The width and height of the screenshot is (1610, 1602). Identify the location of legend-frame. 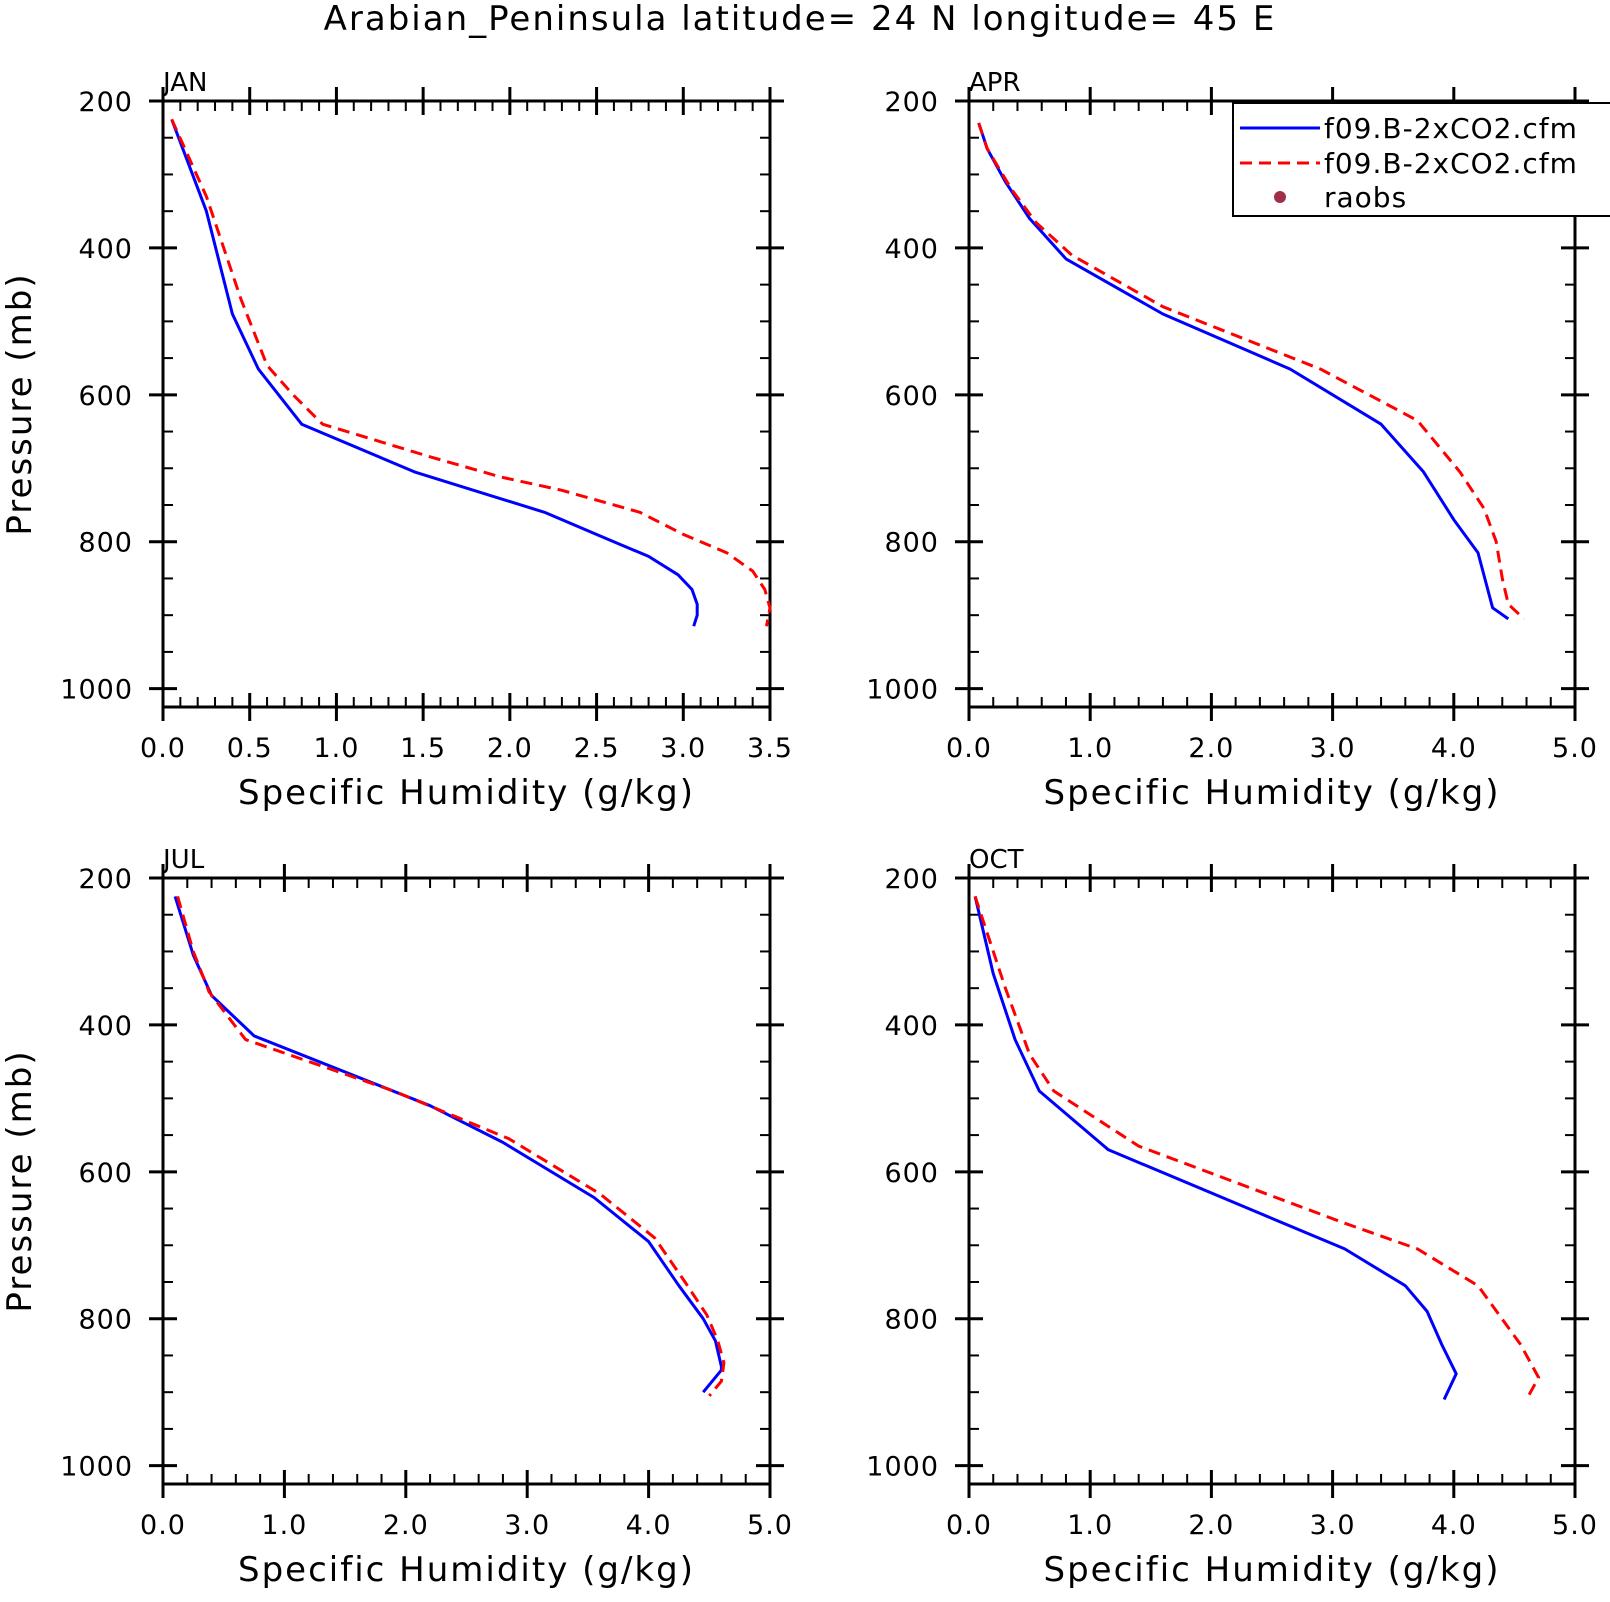
(1421, 159).